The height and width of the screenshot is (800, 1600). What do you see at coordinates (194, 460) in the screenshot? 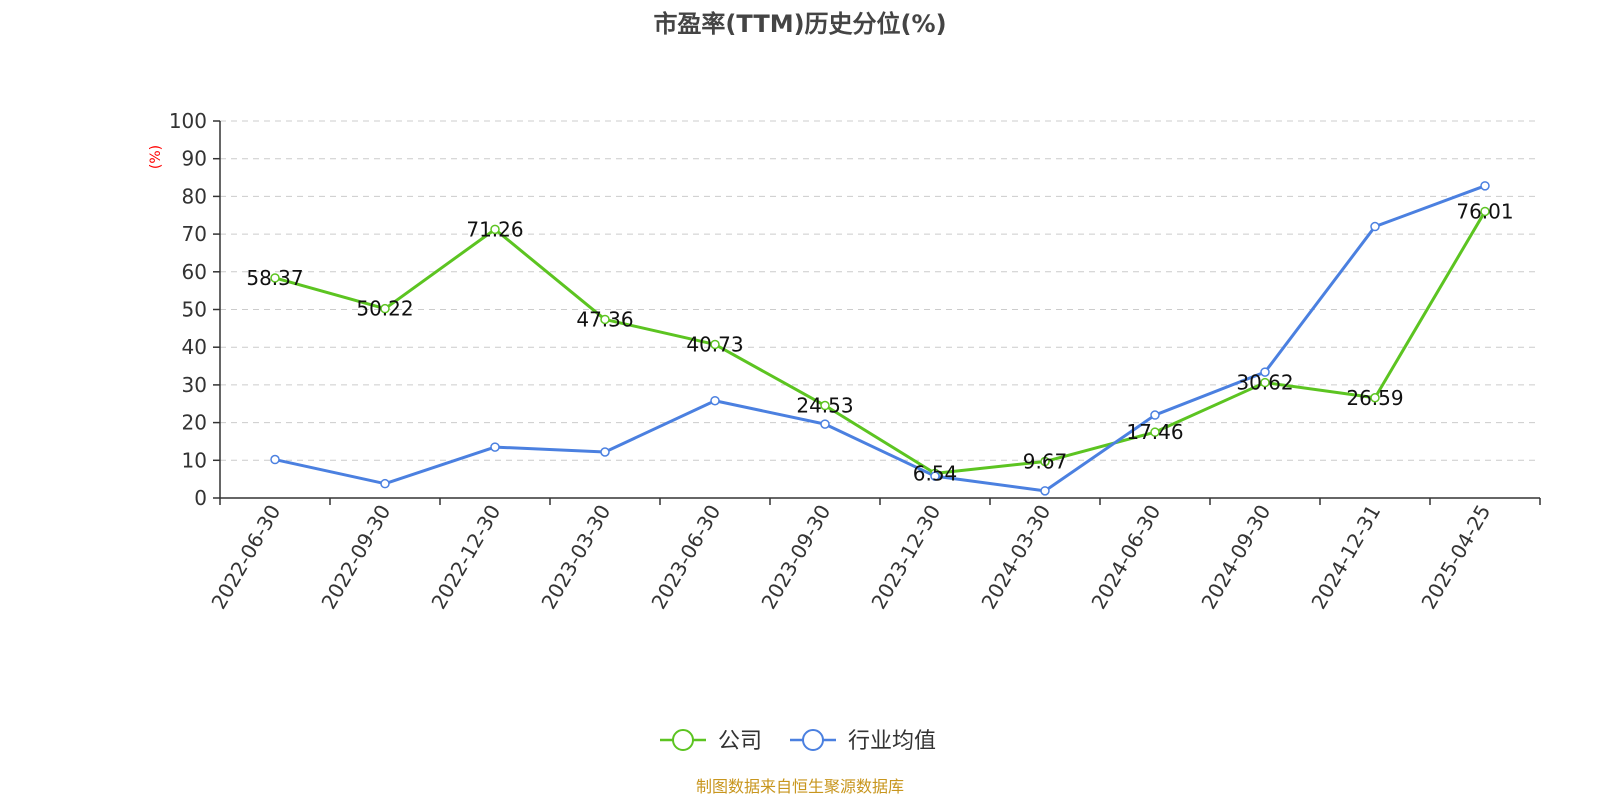
I see `y-tick-label: 10` at bounding box center [194, 460].